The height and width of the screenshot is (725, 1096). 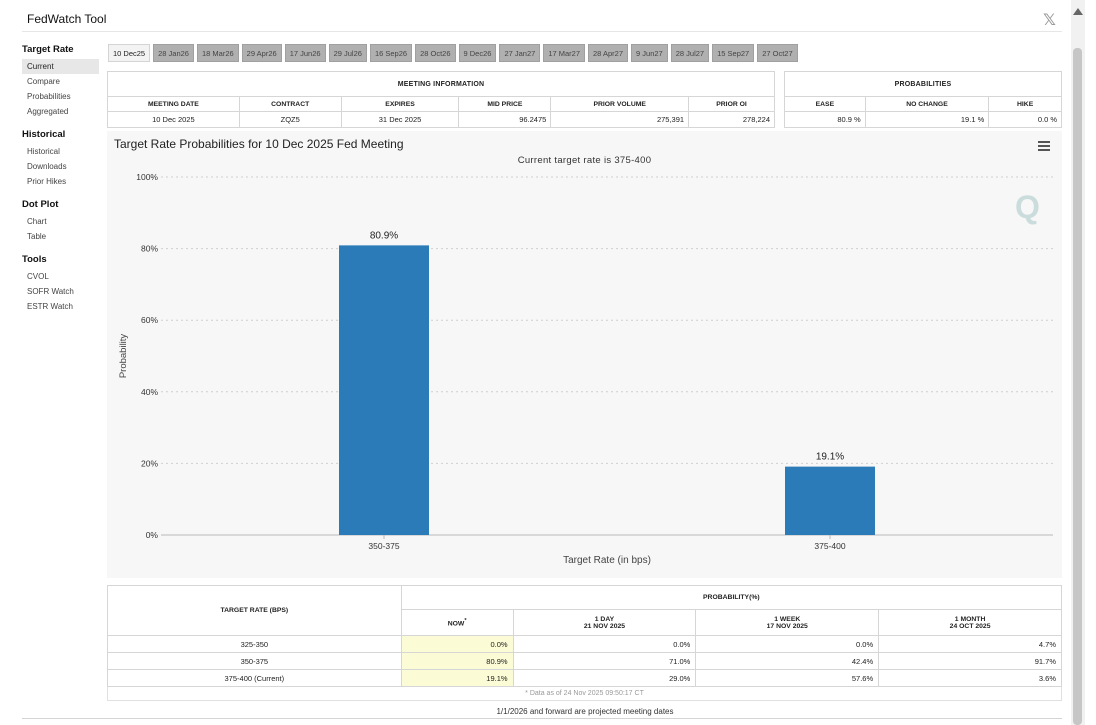 I want to click on tab-meeting-date: 16 Sep26, so click(x=391, y=53).